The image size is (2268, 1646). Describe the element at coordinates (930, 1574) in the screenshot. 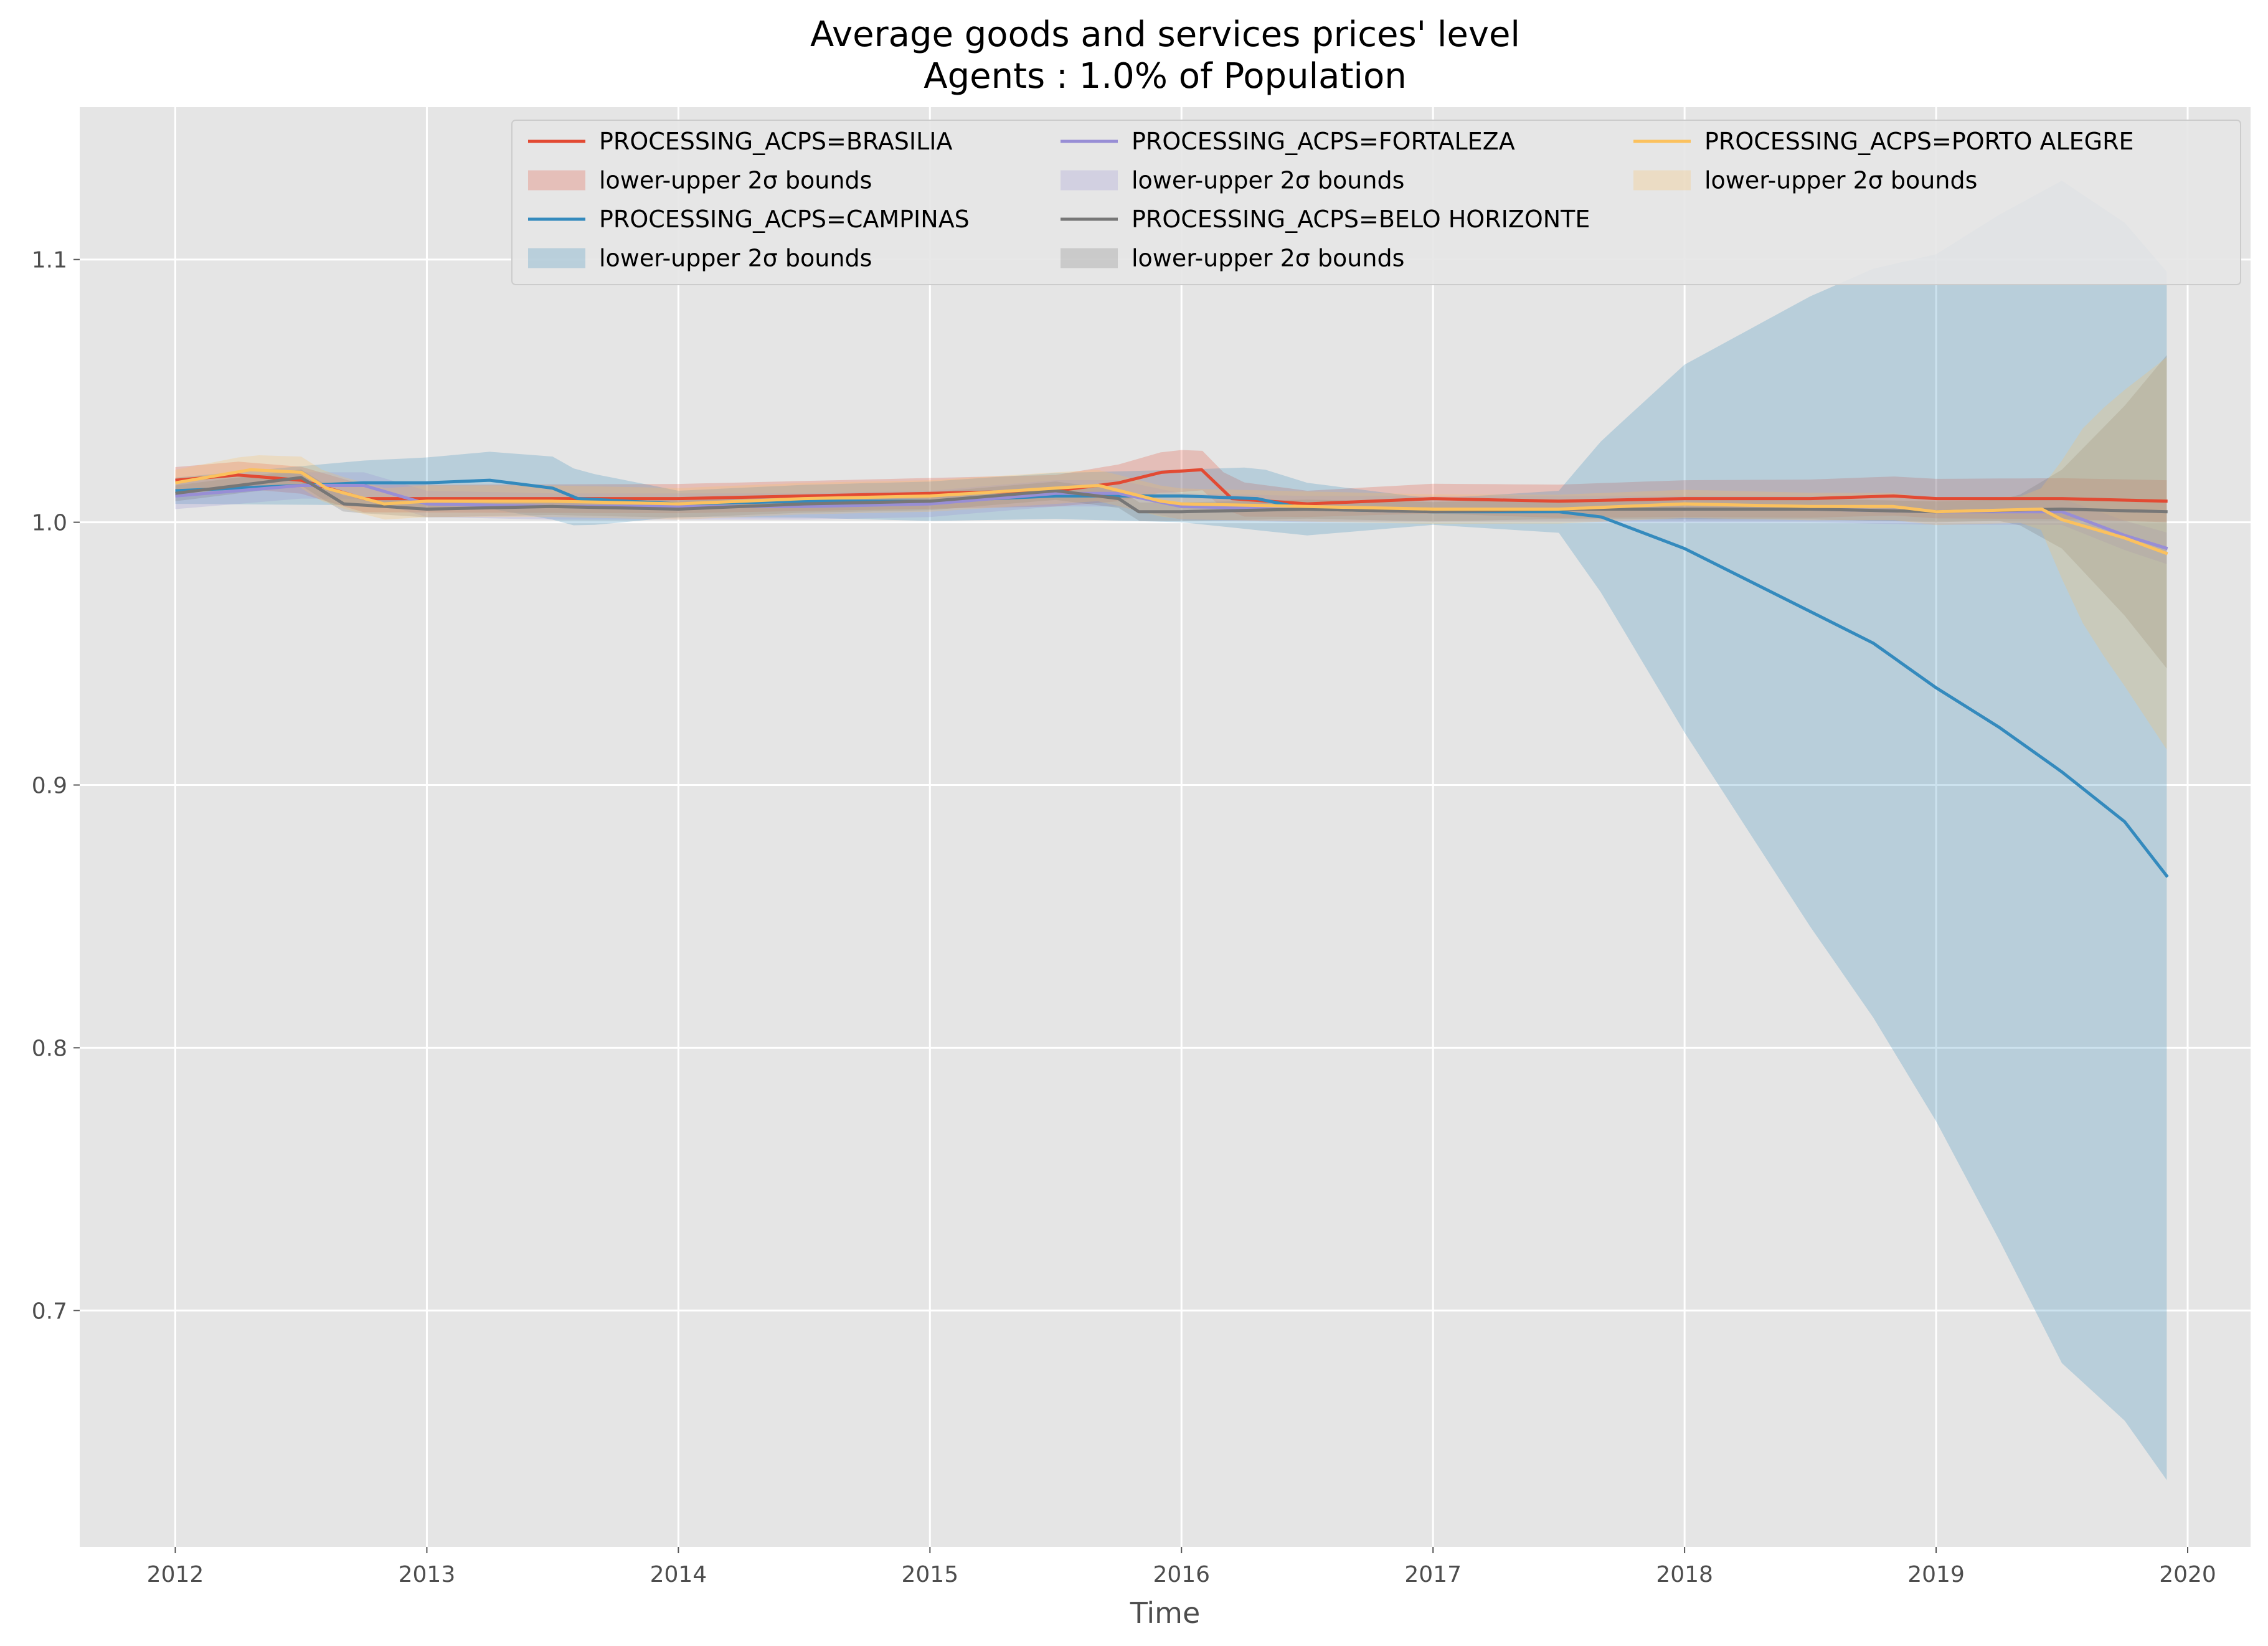

I see `x-tick-label: 2015` at that location.